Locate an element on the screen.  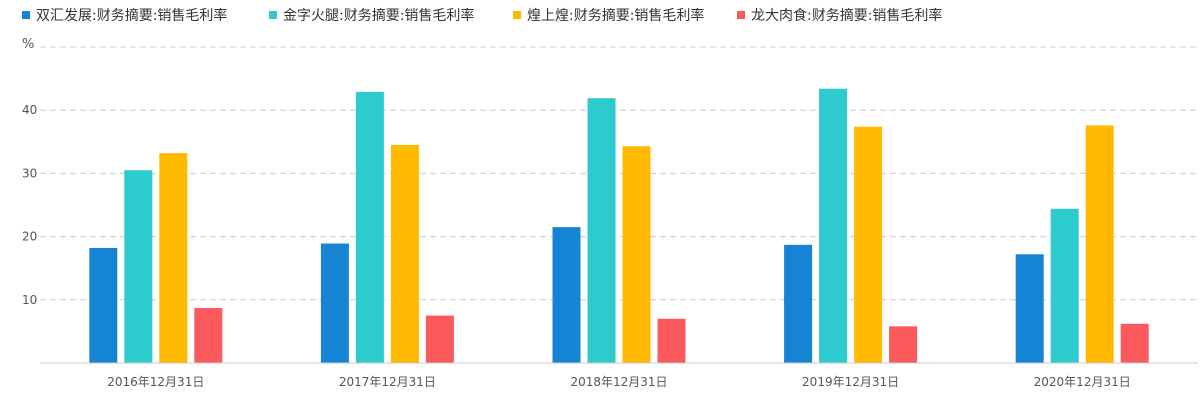
legend-label: 金字火腿:财务摘要:销售毛利率 is located at coordinates (378, 15).